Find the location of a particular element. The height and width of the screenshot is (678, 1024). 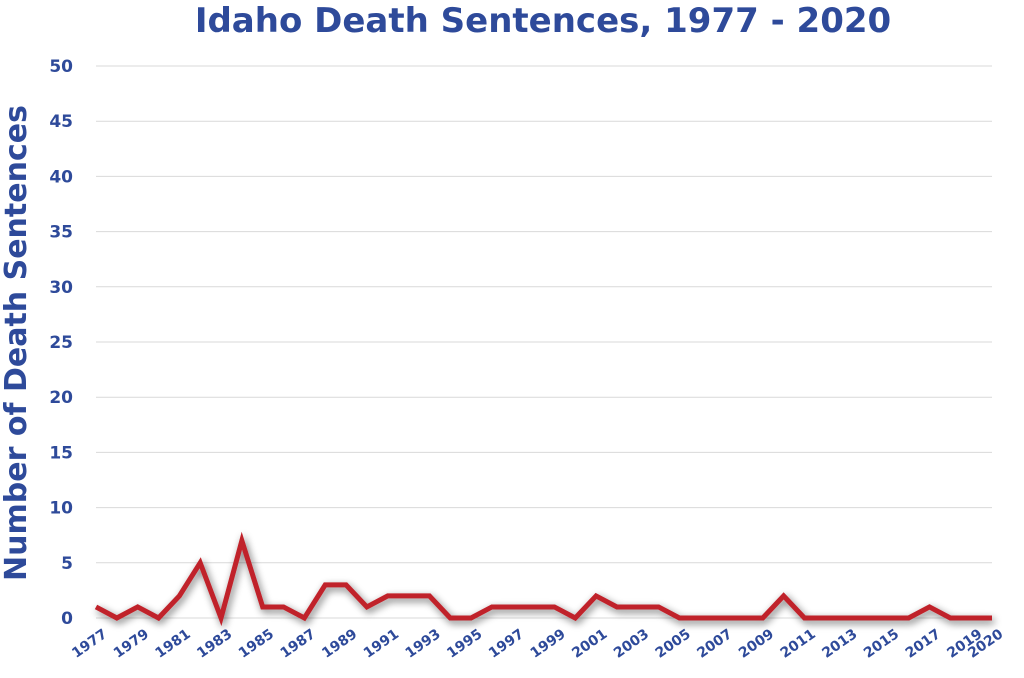

series-layer is located at coordinates (544, 579).